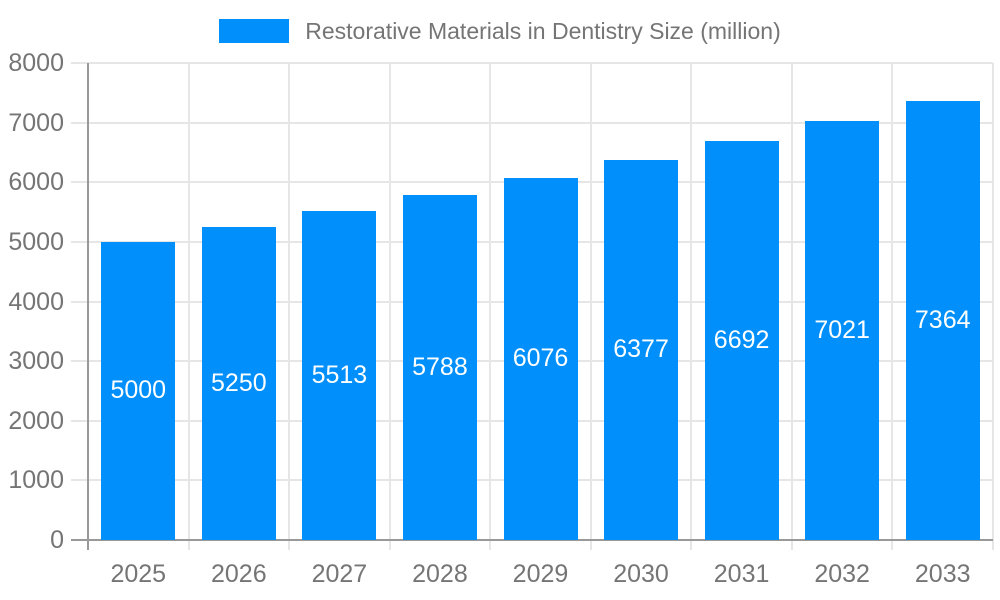 The height and width of the screenshot is (600, 1000). Describe the element at coordinates (641, 574) in the screenshot. I see `x-axis-tick-label: 2030` at that location.